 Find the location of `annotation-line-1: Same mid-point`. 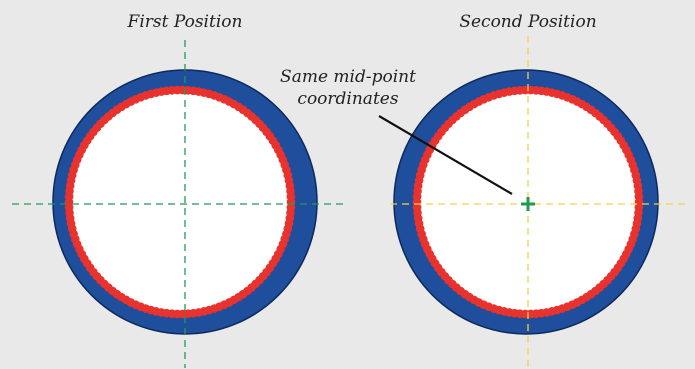

annotation-line-1: Same mid-point is located at coordinates (348, 77).